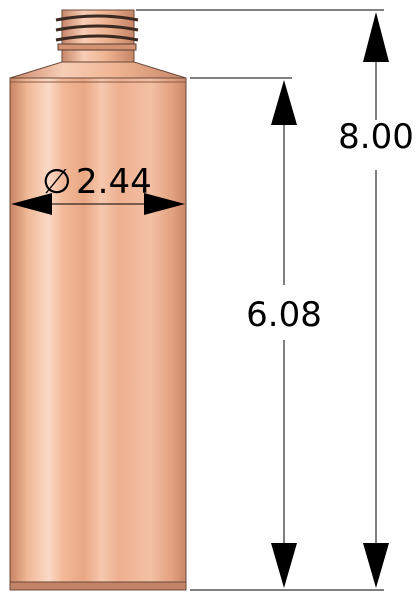 Image resolution: width=417 pixels, height=597 pixels. Describe the element at coordinates (114, 182) in the screenshot. I see `diameter-label: 2.44` at that location.